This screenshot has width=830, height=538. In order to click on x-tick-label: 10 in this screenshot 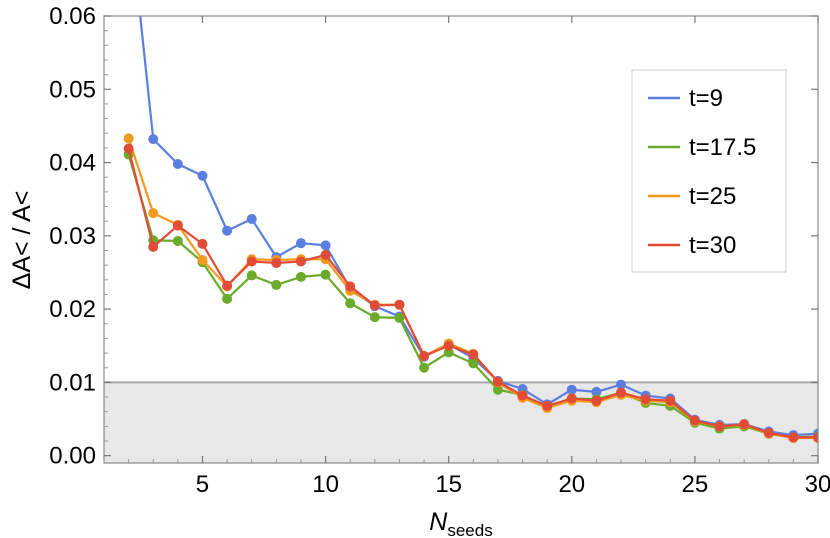, I will do `click(325, 484)`.